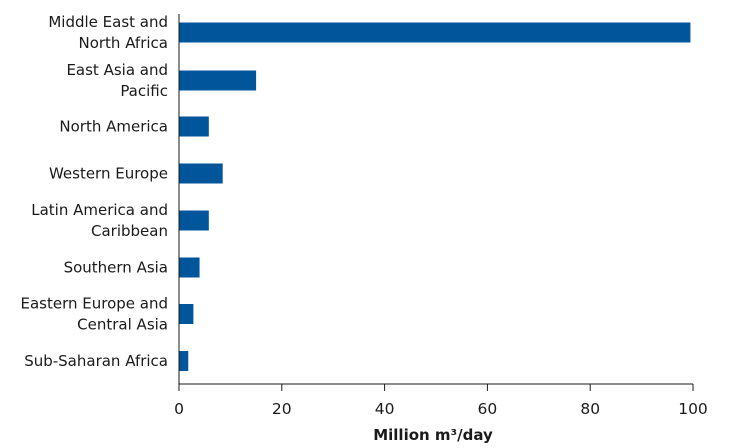 This screenshot has height=448, width=730. I want to click on x-tick-label: 100, so click(693, 409).